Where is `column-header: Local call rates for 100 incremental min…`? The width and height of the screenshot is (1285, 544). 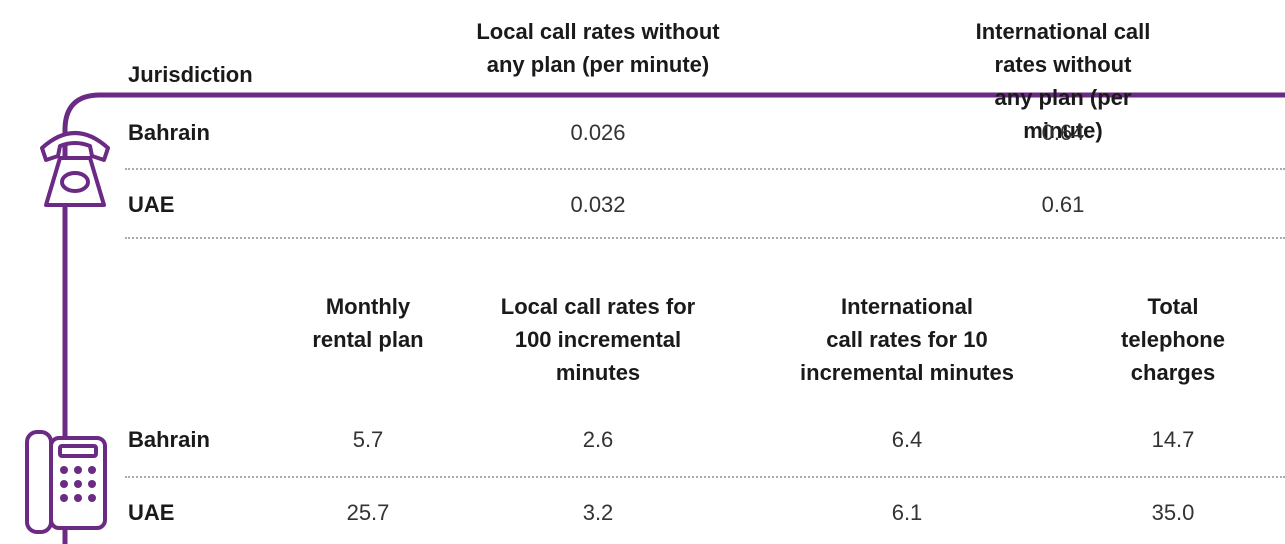 column-header: Local call rates for 100 incremental min… is located at coordinates (598, 339).